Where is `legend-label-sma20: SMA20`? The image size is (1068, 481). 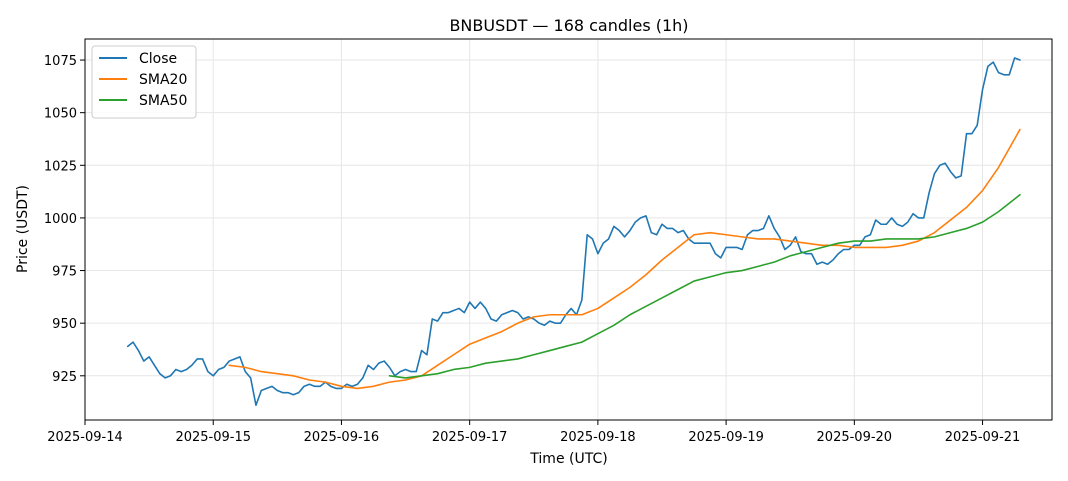
legend-label-sma20: SMA20 is located at coordinates (163, 80).